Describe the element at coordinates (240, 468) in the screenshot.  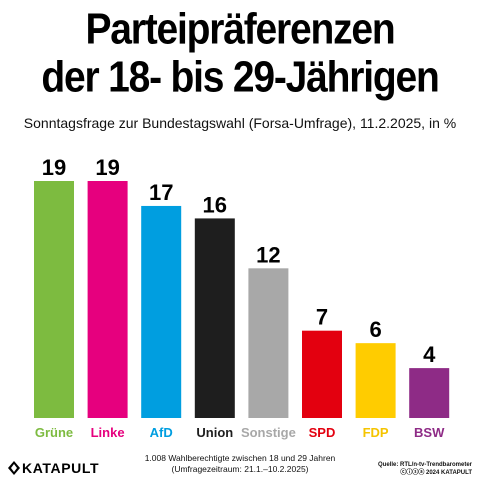
I see `footnote-period: (Umfragezeitraum: 21.1.–10.2.2025)` at that location.